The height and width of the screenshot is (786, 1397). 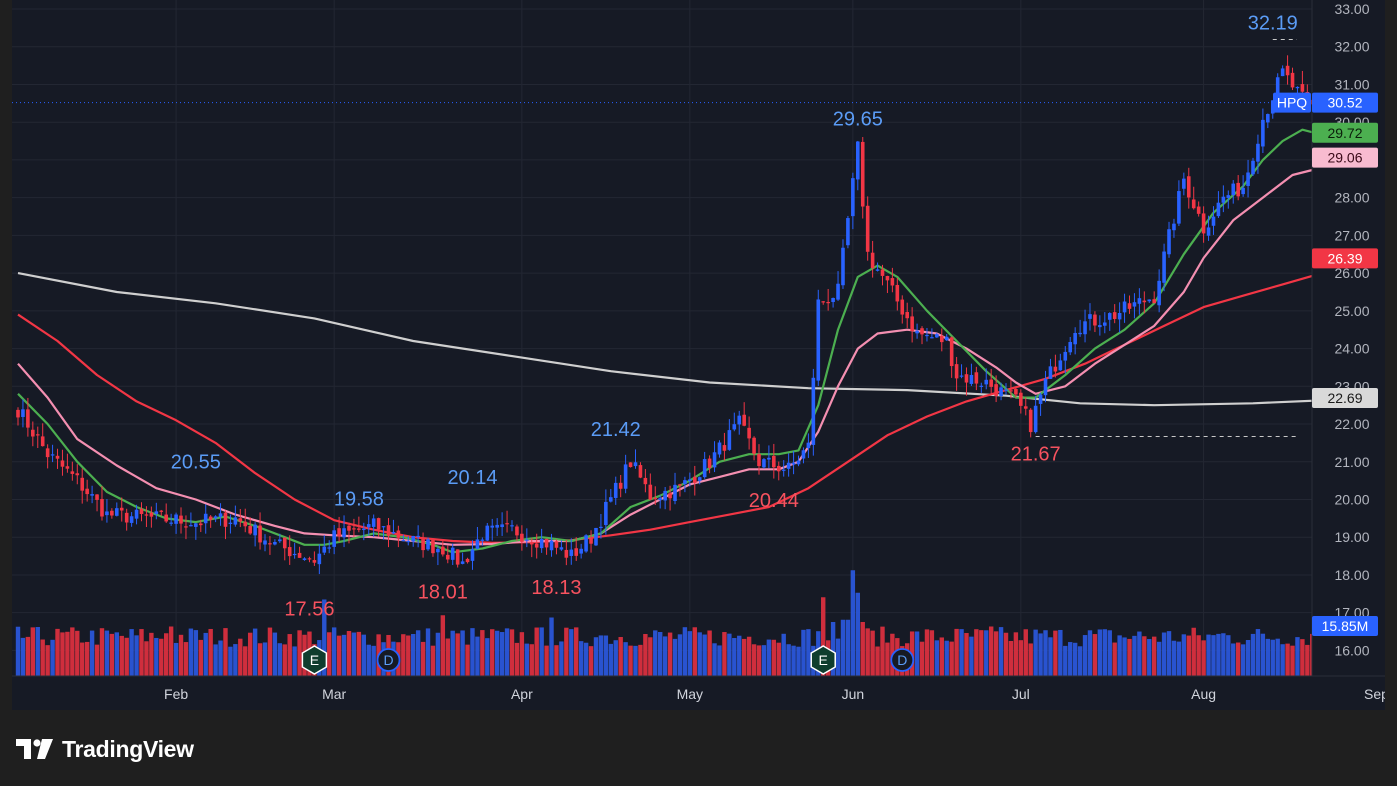 What do you see at coordinates (823, 660) in the screenshot?
I see `earnings-badge-icon` at bounding box center [823, 660].